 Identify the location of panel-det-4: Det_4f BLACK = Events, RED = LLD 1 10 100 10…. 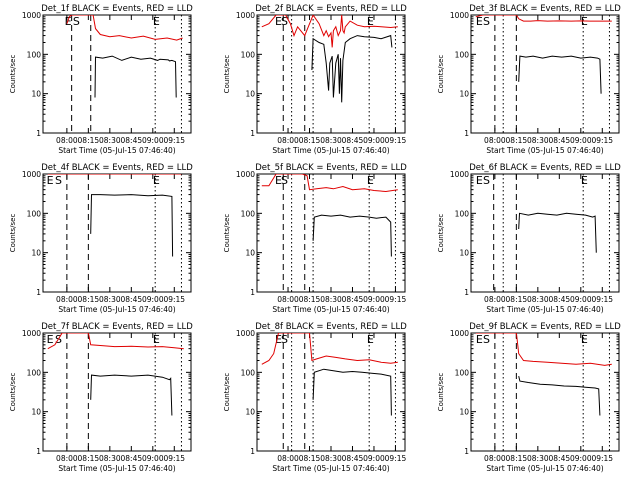
(101, 238).